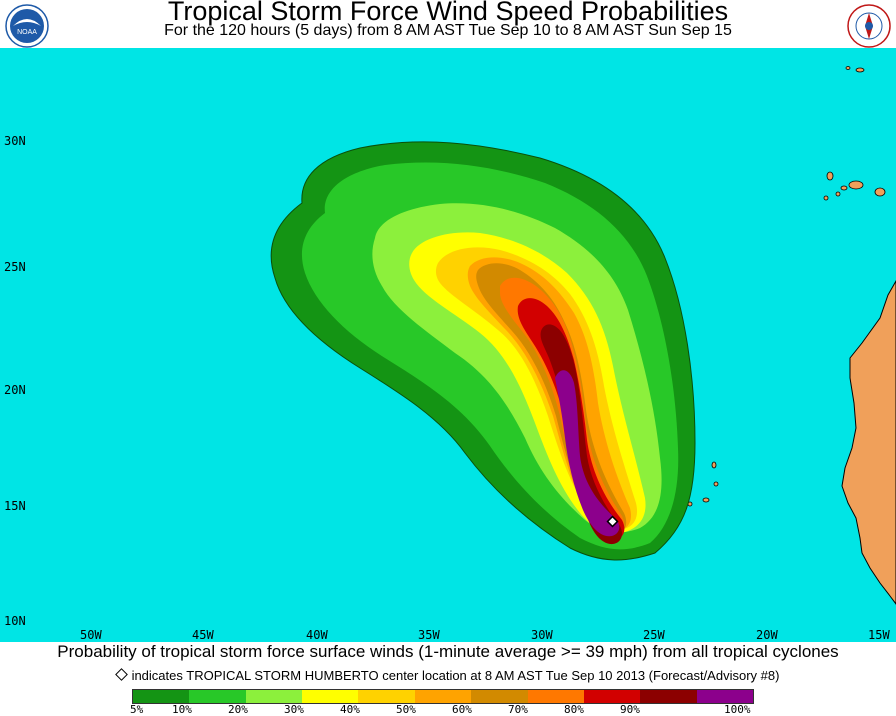 Image resolution: width=896 pixels, height=716 pixels. I want to click on legend-label-30: 30%, so click(294, 709).